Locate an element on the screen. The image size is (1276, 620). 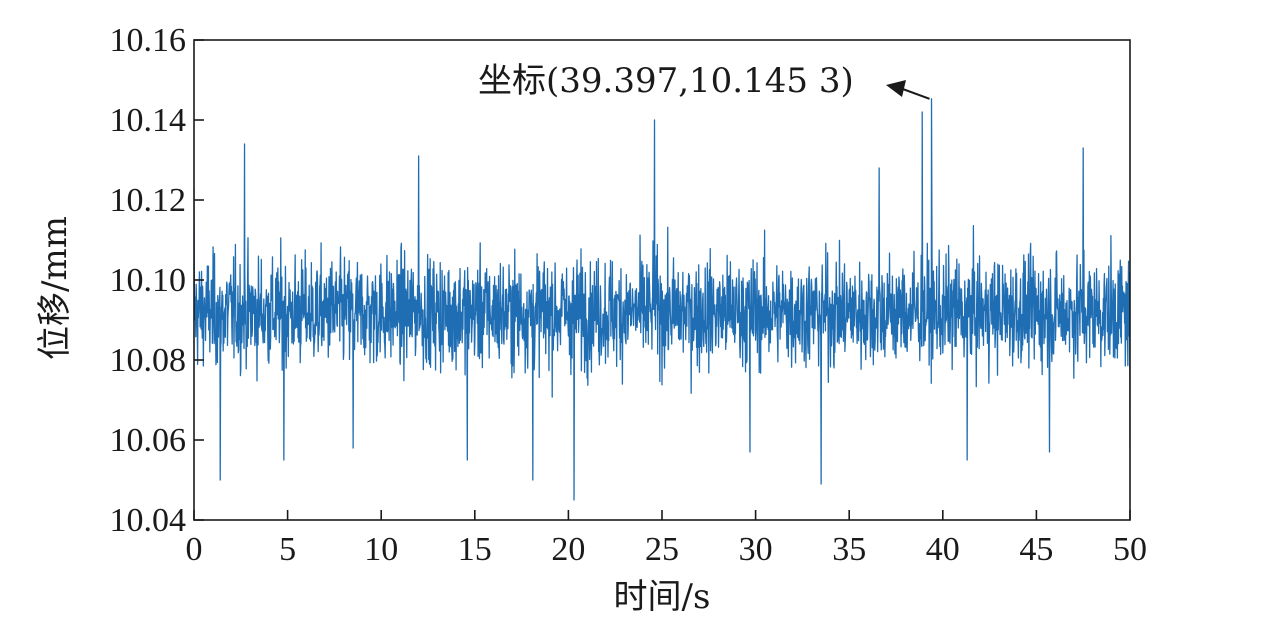
y-tick-label: 10.12 is located at coordinates (148, 200).